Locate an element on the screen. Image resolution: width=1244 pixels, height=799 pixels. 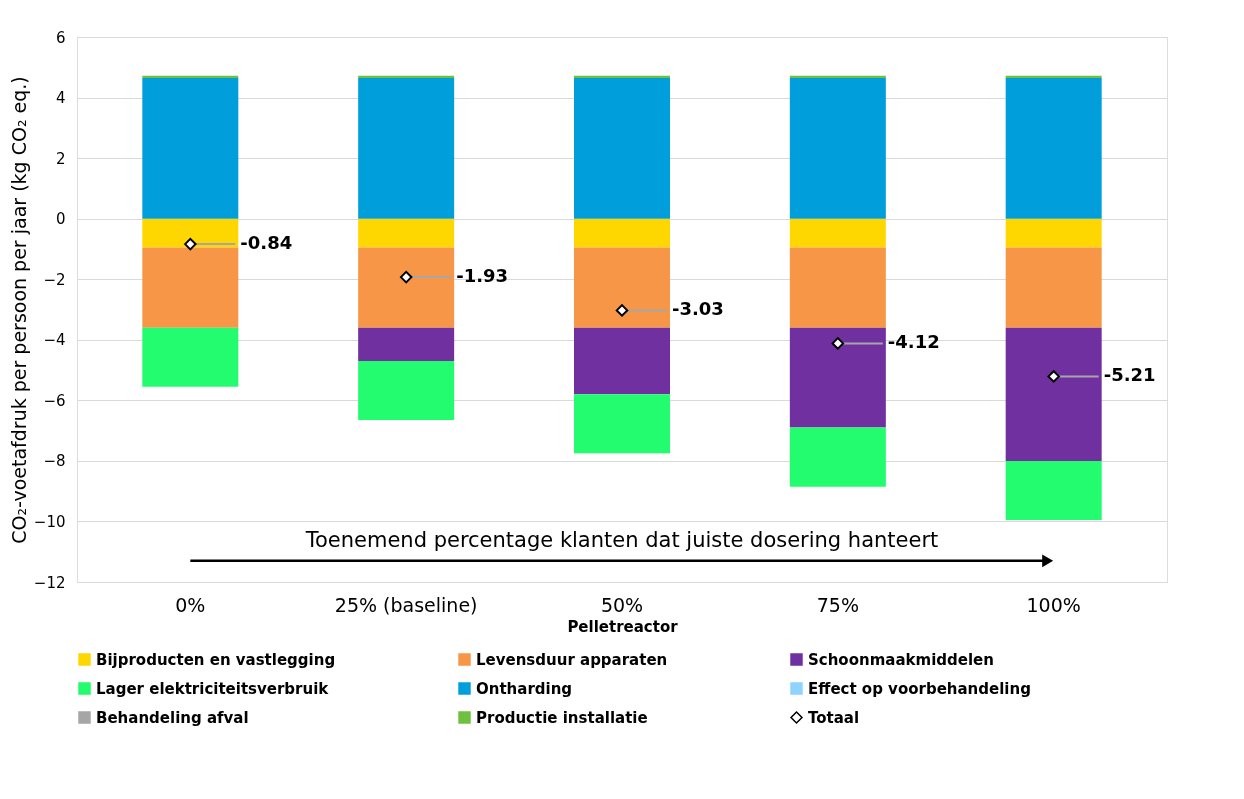
legend-label: Schoonmaakmiddelen is located at coordinates (901, 659).